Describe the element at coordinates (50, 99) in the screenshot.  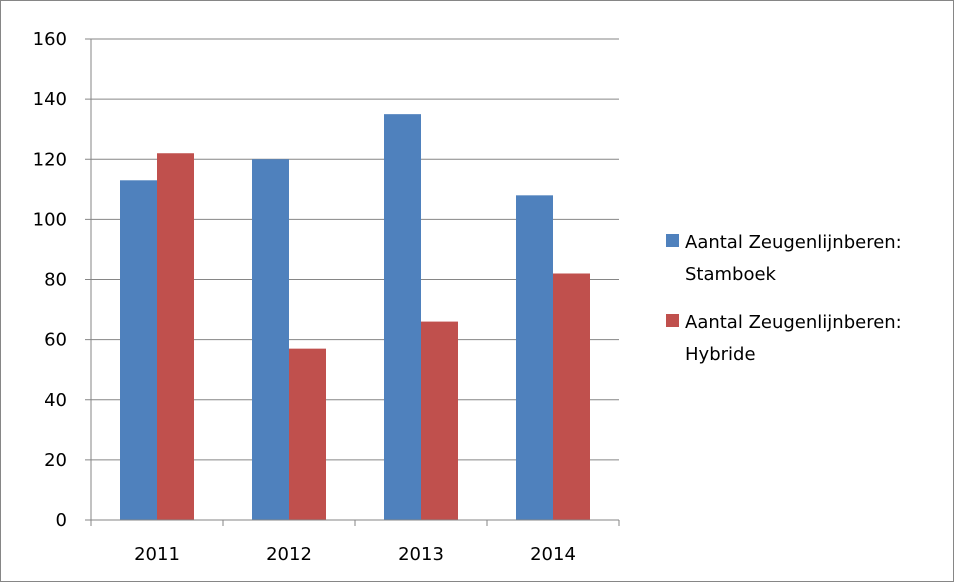
I see `y-tick-label: 140` at that location.